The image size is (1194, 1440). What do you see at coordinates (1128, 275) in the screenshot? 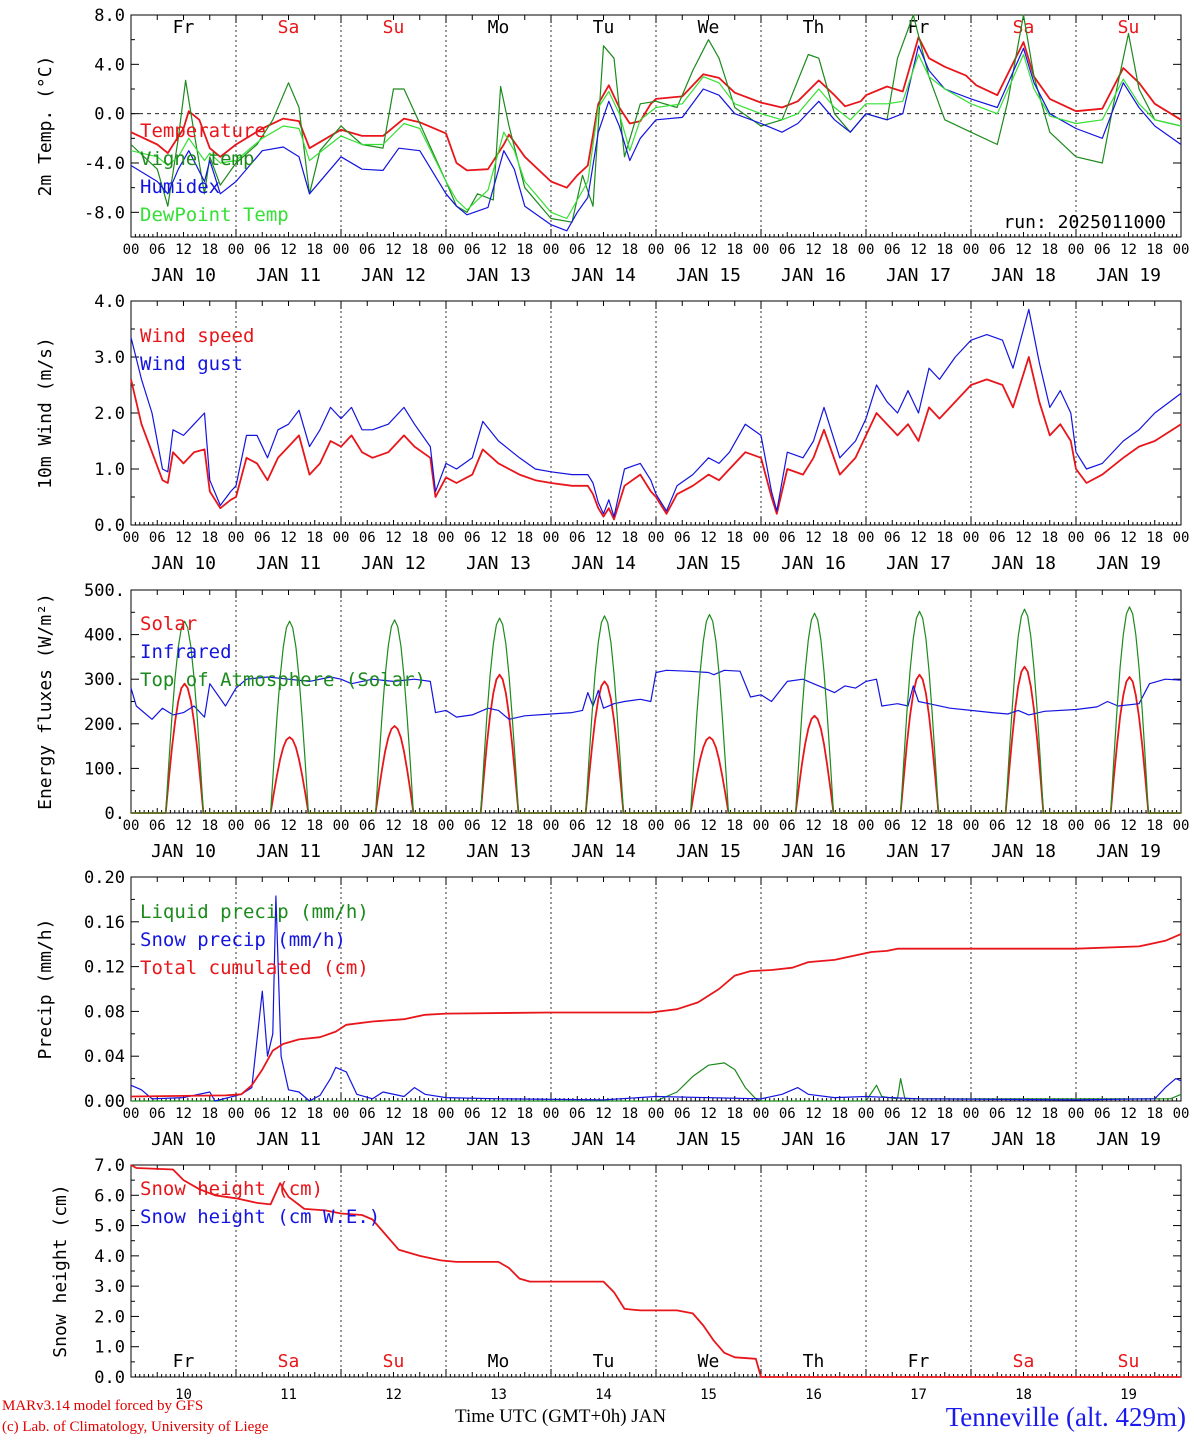
I see `date-label: JAN 19` at bounding box center [1128, 275].